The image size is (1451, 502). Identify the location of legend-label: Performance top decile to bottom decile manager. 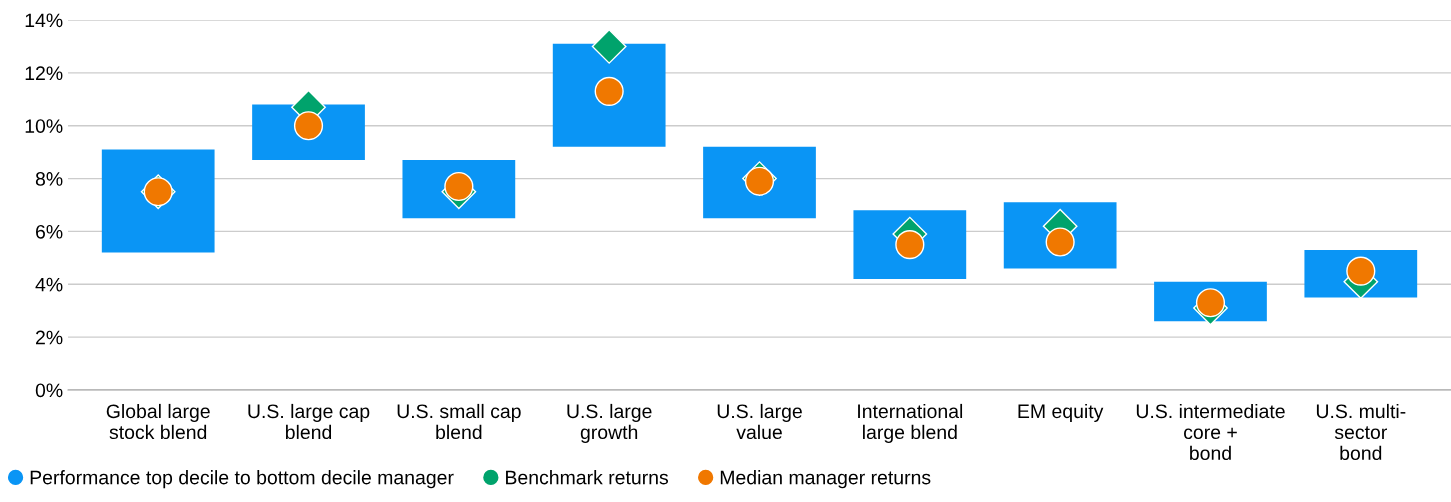
(242, 479).